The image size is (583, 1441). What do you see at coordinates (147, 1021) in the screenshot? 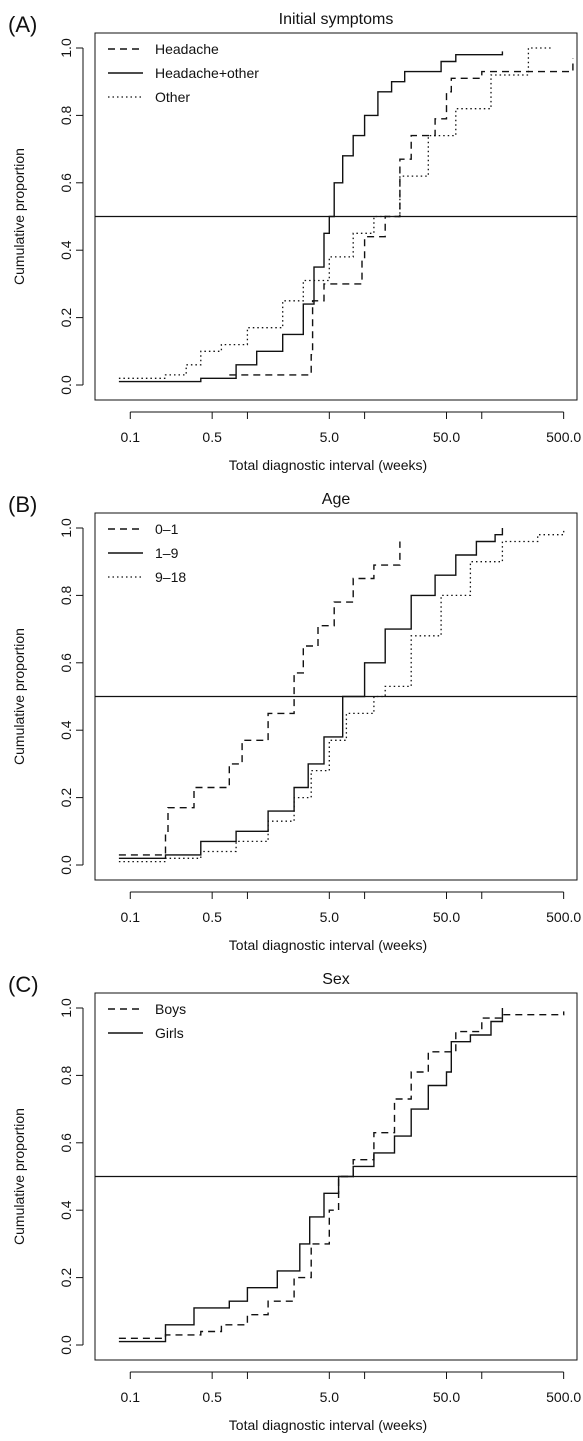
I see `legend: Boys Girls` at bounding box center [147, 1021].